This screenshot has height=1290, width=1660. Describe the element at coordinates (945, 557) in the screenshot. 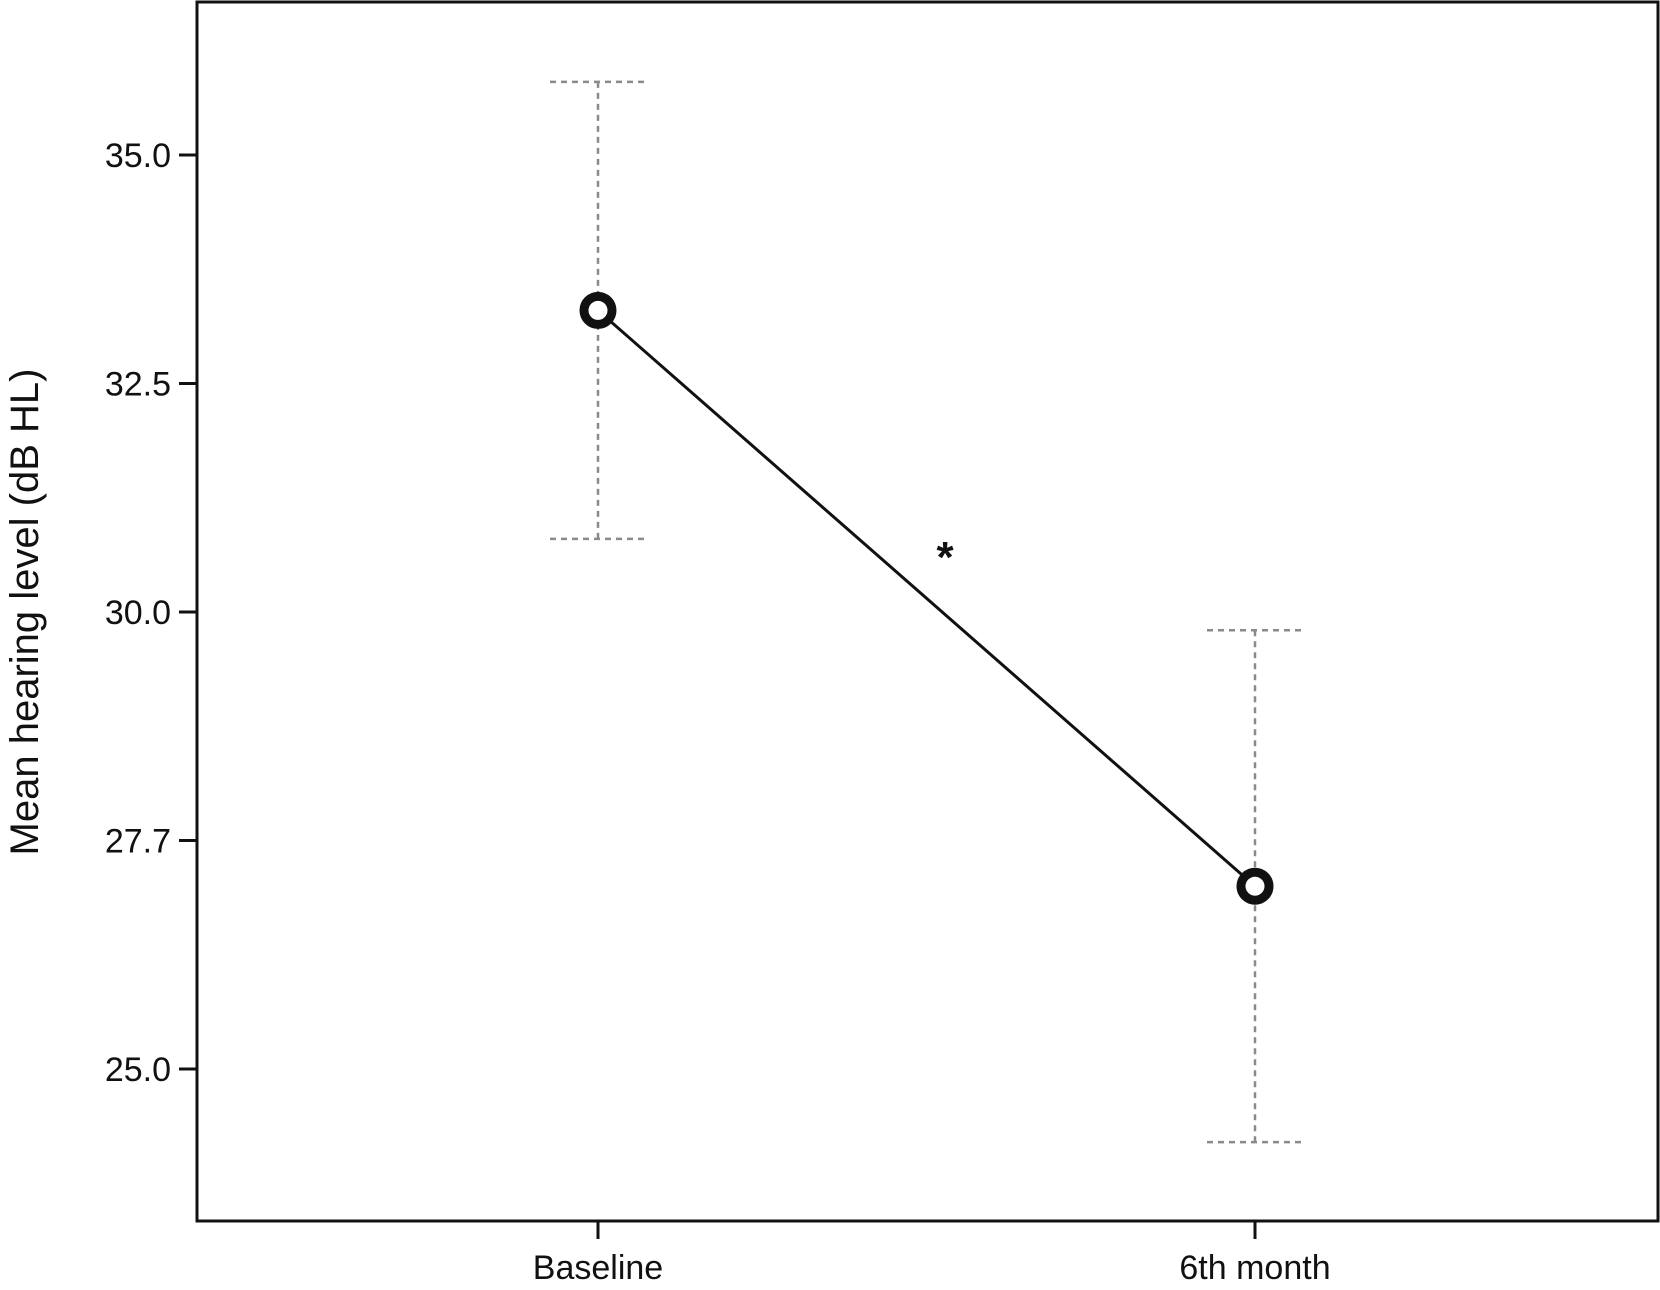

I see `significance-annotation: *` at that location.